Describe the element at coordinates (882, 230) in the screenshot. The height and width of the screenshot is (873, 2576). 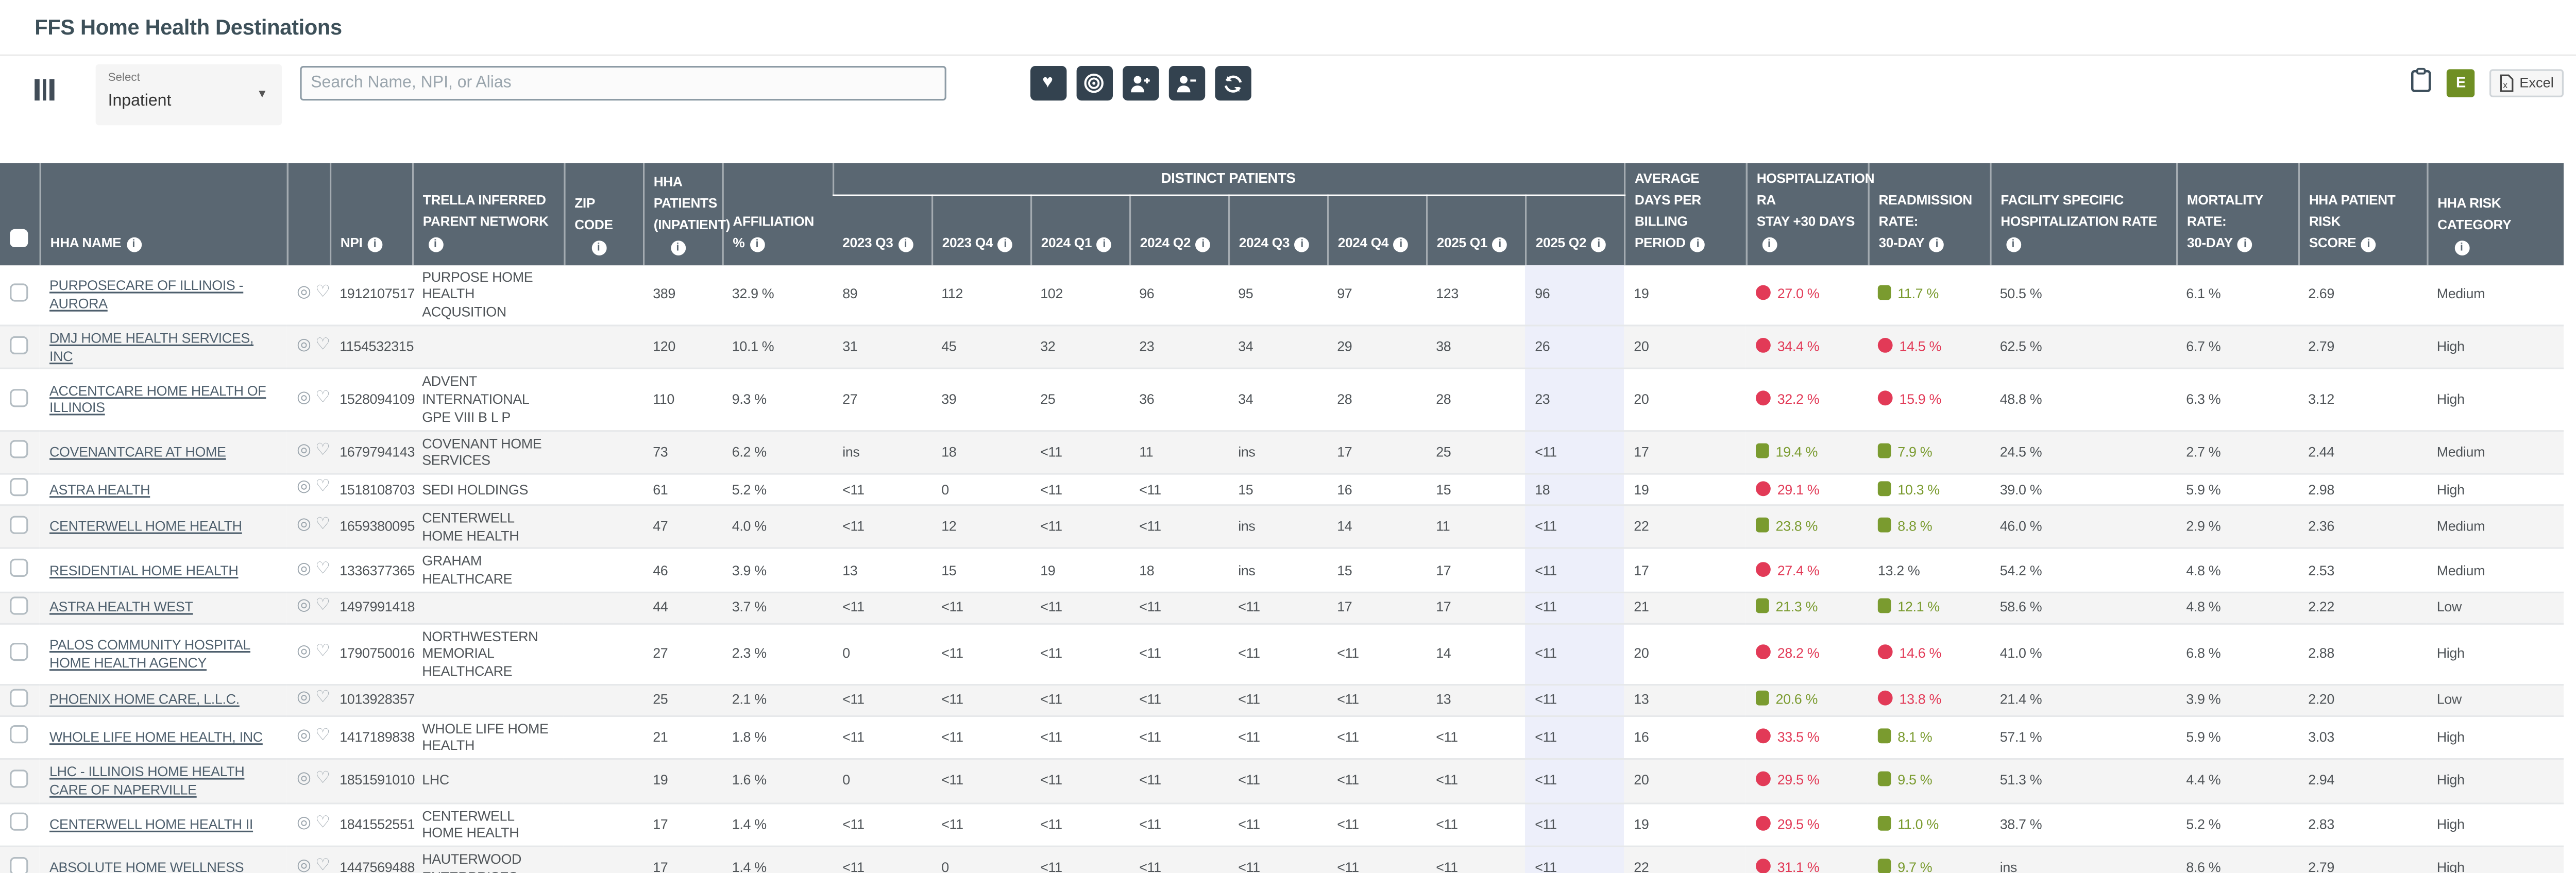
I see `column-header-q0: 2023 Q3 i` at that location.